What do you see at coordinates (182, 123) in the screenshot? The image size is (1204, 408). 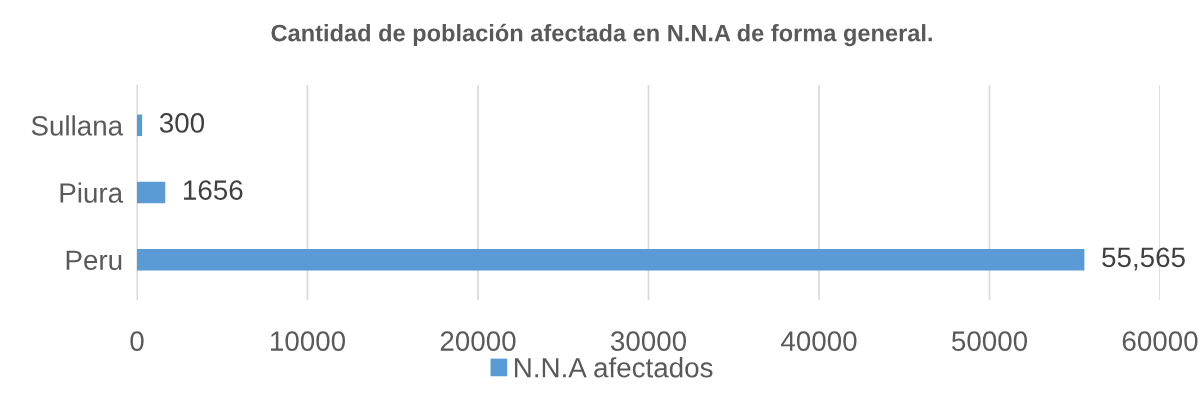 I see `data-label: 300` at bounding box center [182, 123].